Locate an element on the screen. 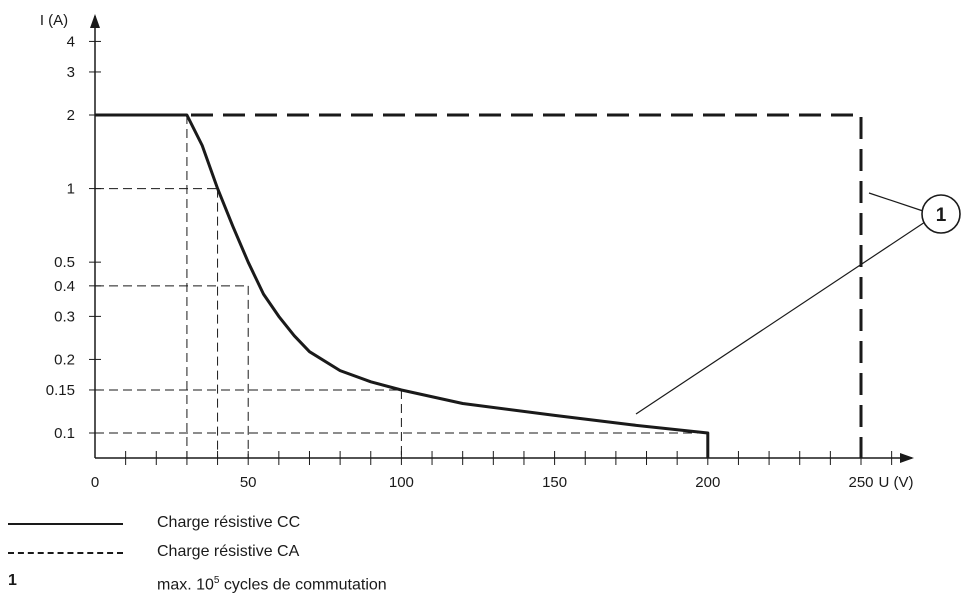  callout-label: 1 is located at coordinates (941, 215).